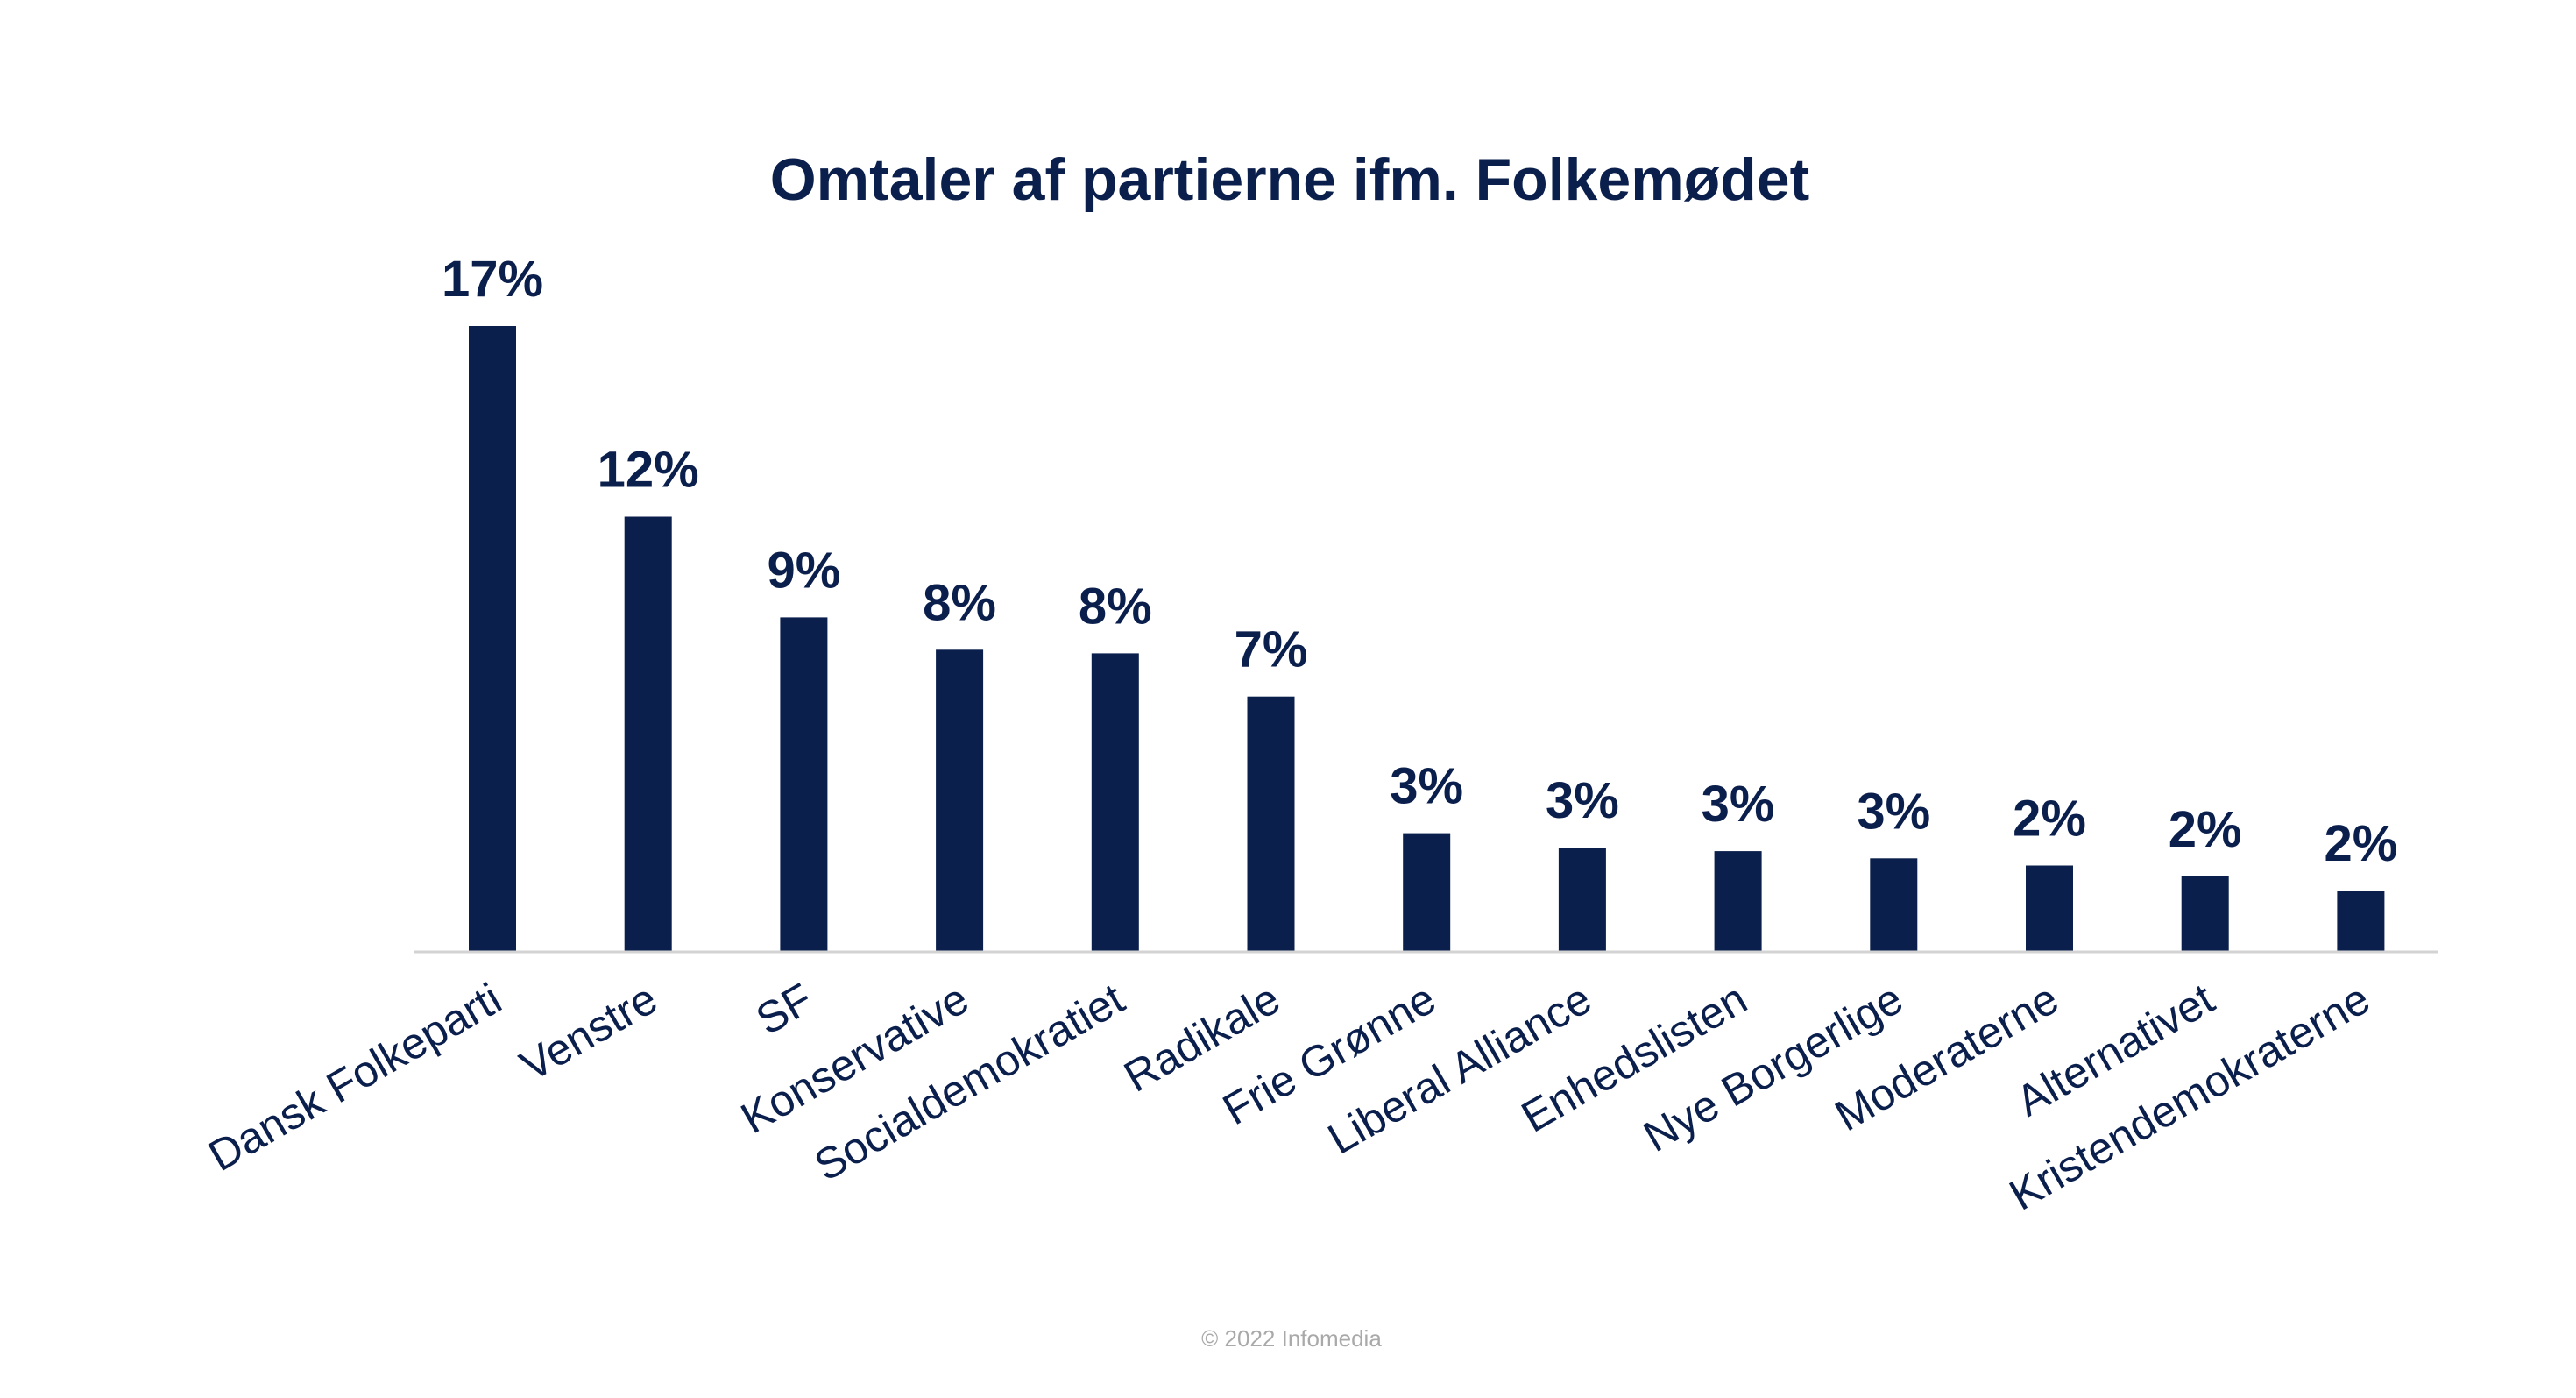 This screenshot has height=1398, width=2576. Describe the element at coordinates (784, 1009) in the screenshot. I see `category-label: SF` at that location.